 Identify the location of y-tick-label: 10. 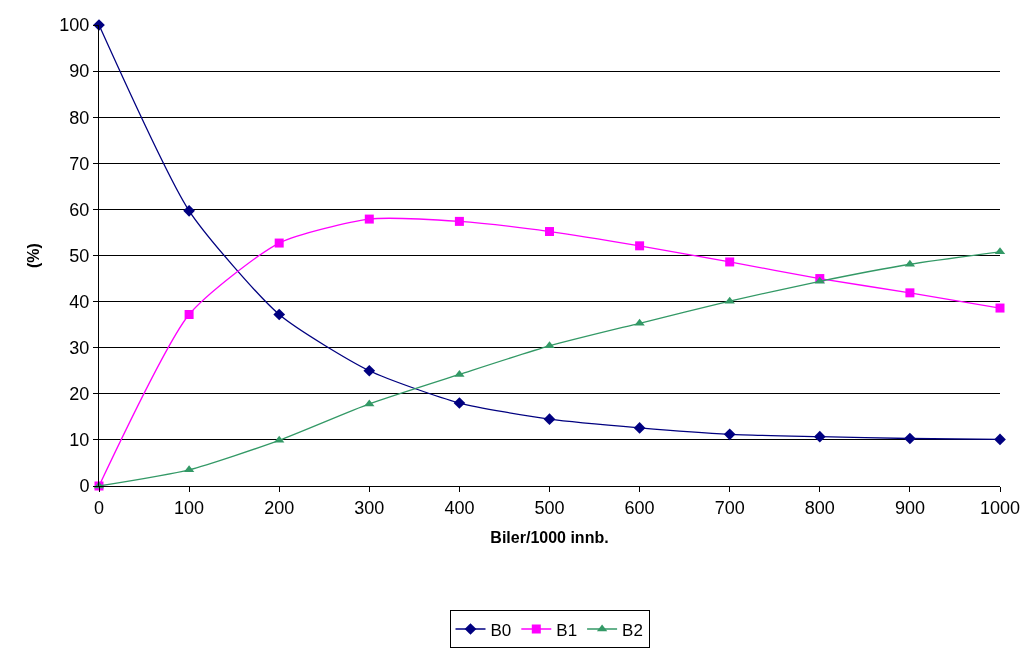
(79, 440).